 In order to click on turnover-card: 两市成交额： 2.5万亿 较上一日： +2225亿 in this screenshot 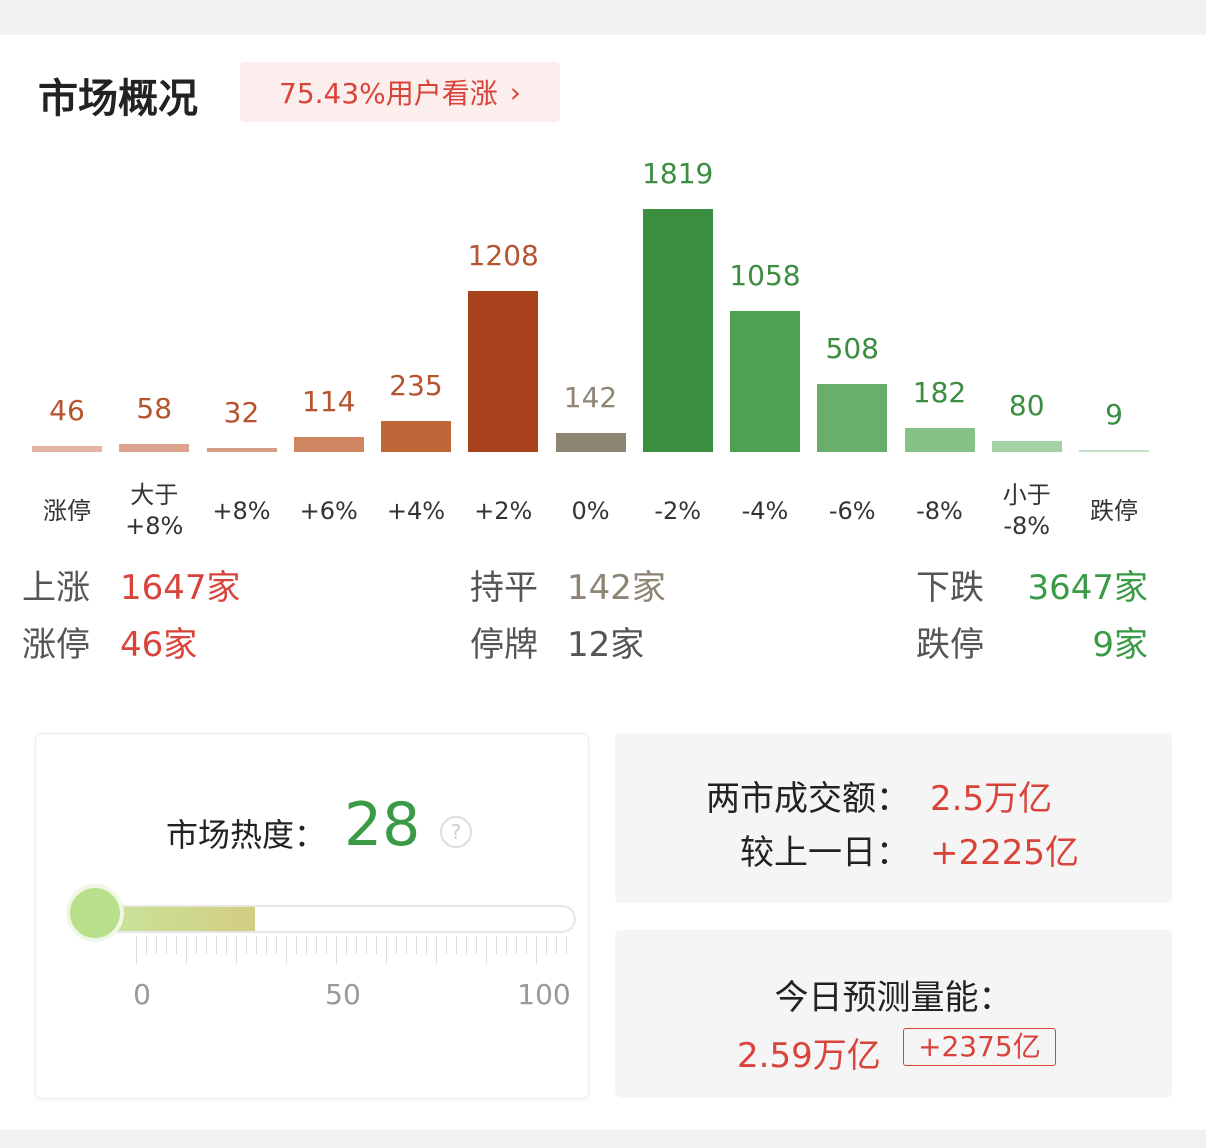, I will do `click(893, 818)`.